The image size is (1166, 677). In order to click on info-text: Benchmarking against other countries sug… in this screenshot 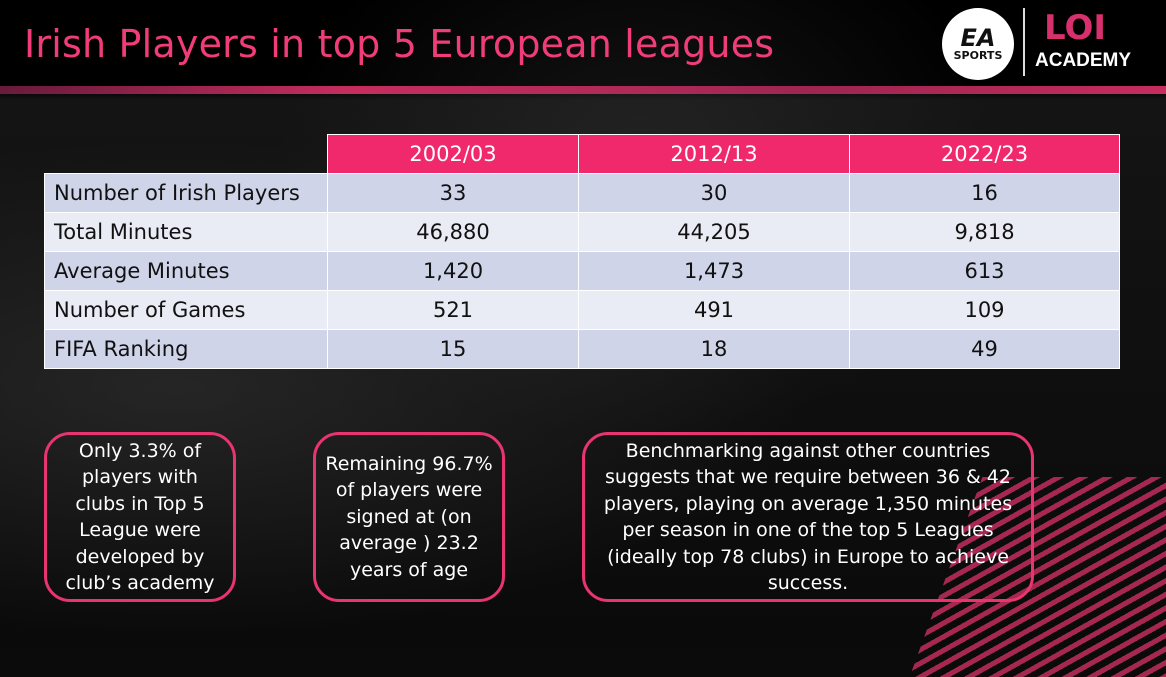, I will do `click(808, 517)`.